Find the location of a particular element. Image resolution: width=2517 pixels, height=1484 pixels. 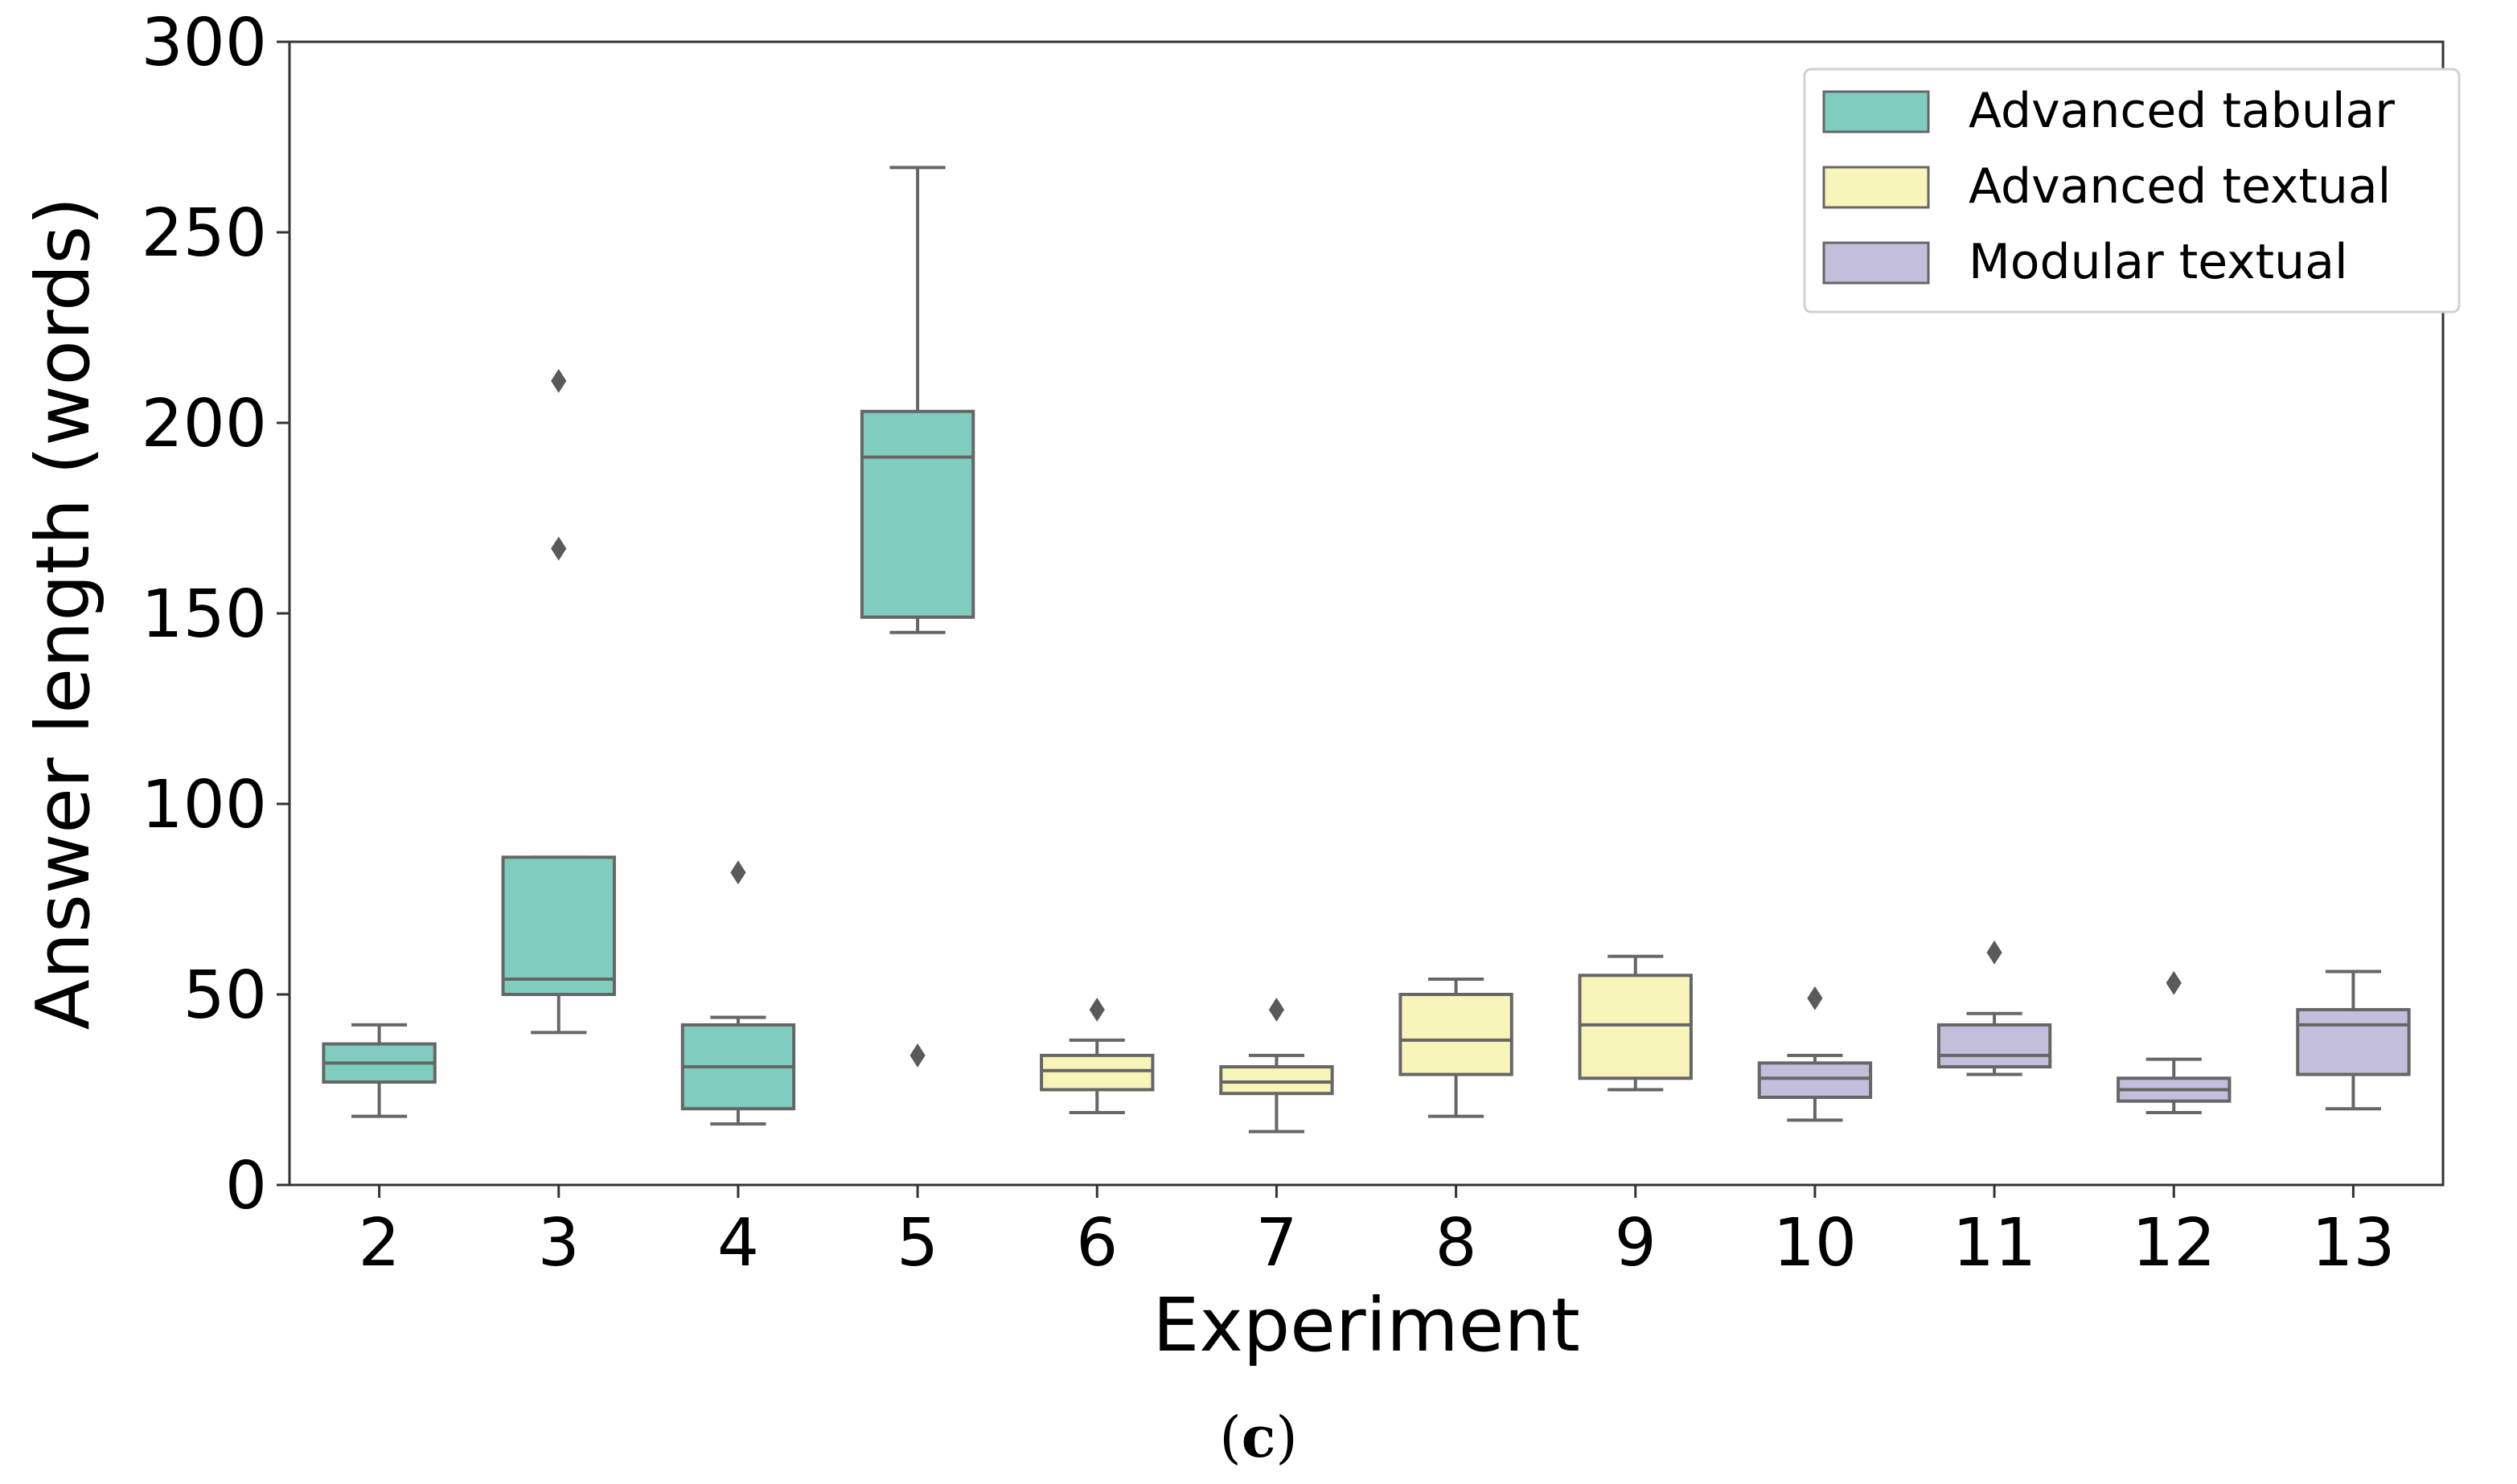

y-axis: 0 50 100 150 200 250 300 is located at coordinates (215, 615).